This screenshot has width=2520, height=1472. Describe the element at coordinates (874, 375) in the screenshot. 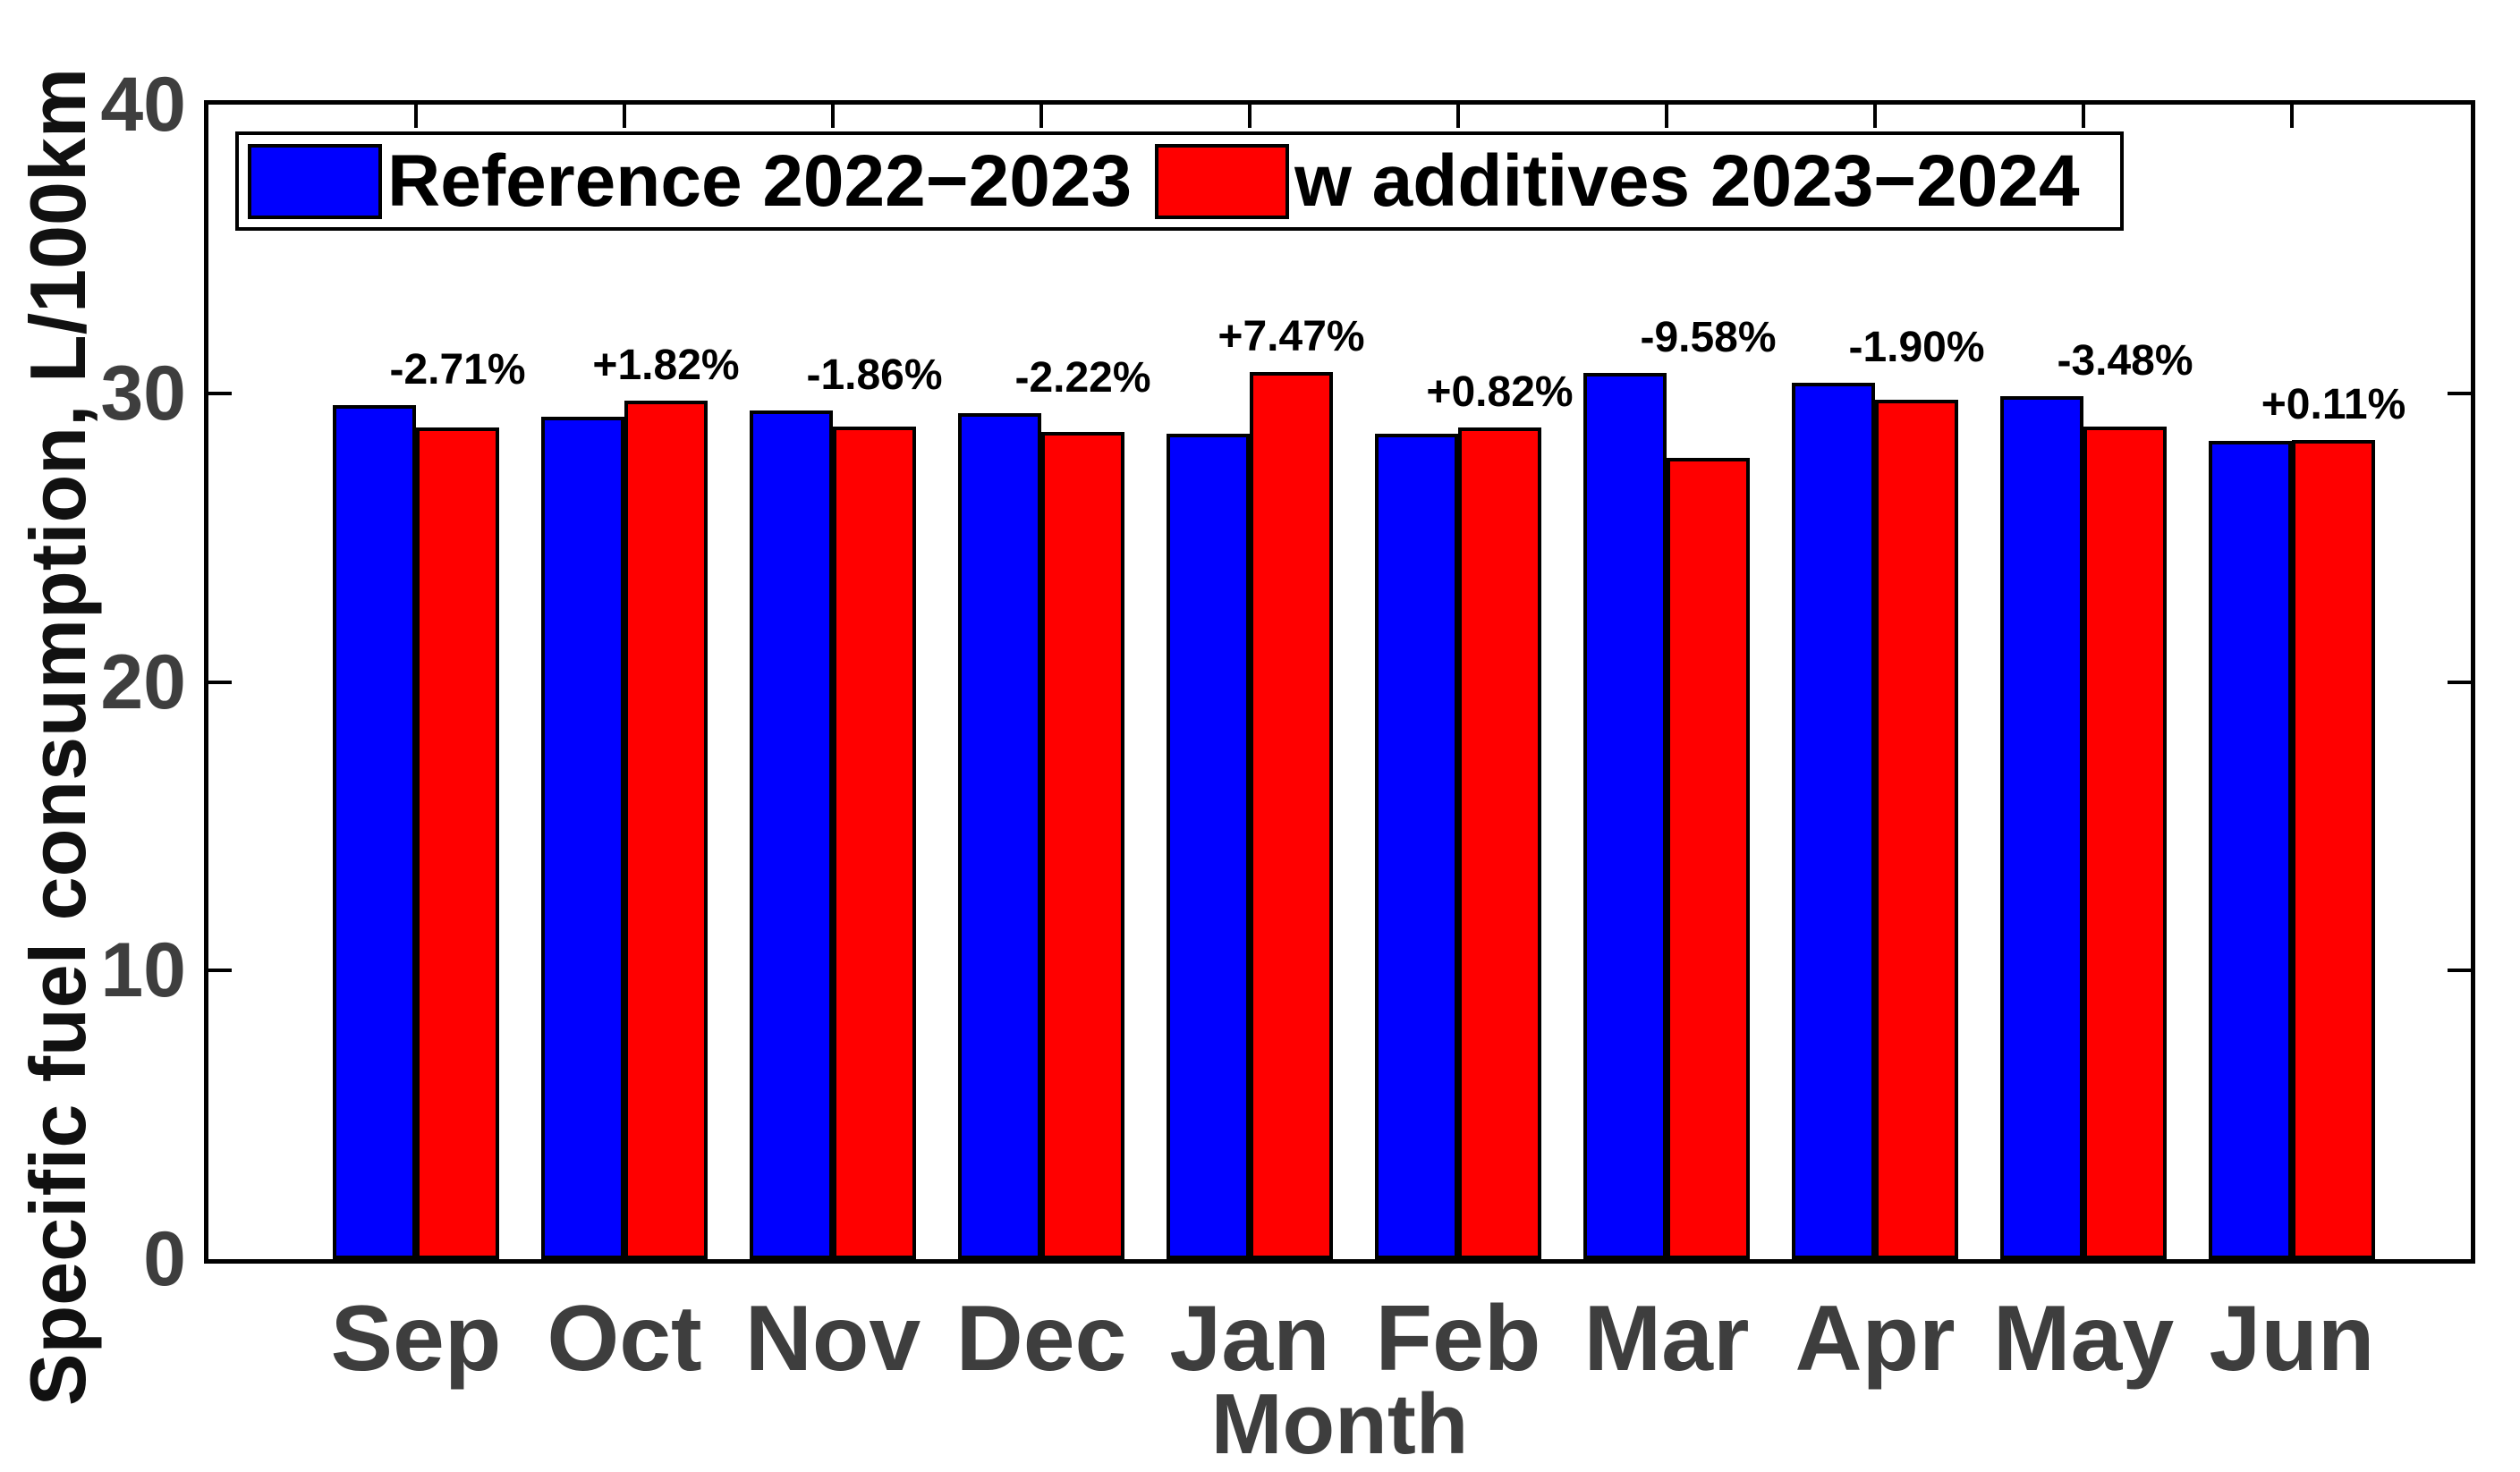

I see `bar-annotation: -1.86%` at that location.